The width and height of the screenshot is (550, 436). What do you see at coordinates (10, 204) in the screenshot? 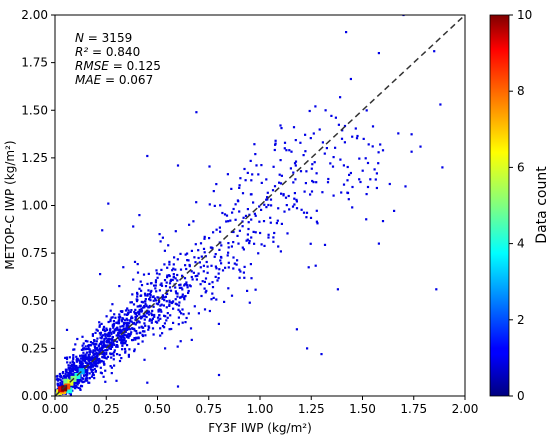
I see `y-axis-label: METOP-C IWP (kg/m²)` at bounding box center [10, 204].